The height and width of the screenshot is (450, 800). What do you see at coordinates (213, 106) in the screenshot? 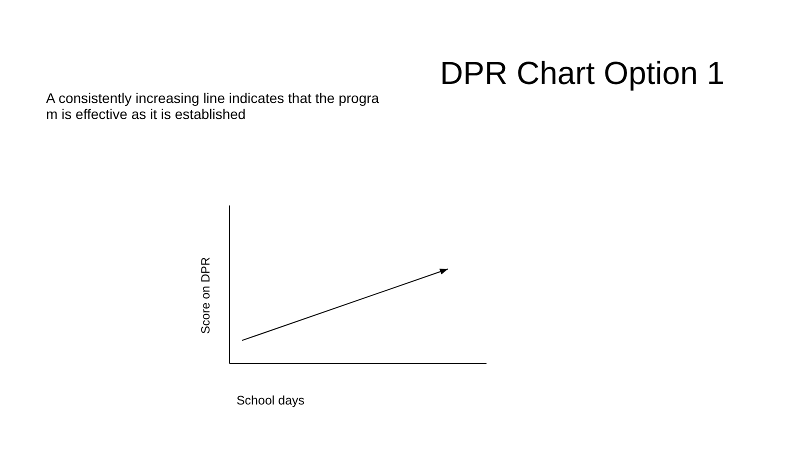
I see `chart-subtitle: A consistently increasing line indicates that the progra m is effective as it is established` at bounding box center [213, 106].